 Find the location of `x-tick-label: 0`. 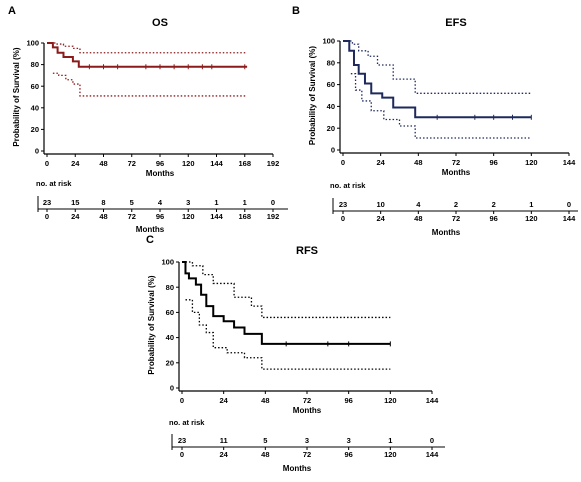

x-tick-label: 0 is located at coordinates (47, 163).